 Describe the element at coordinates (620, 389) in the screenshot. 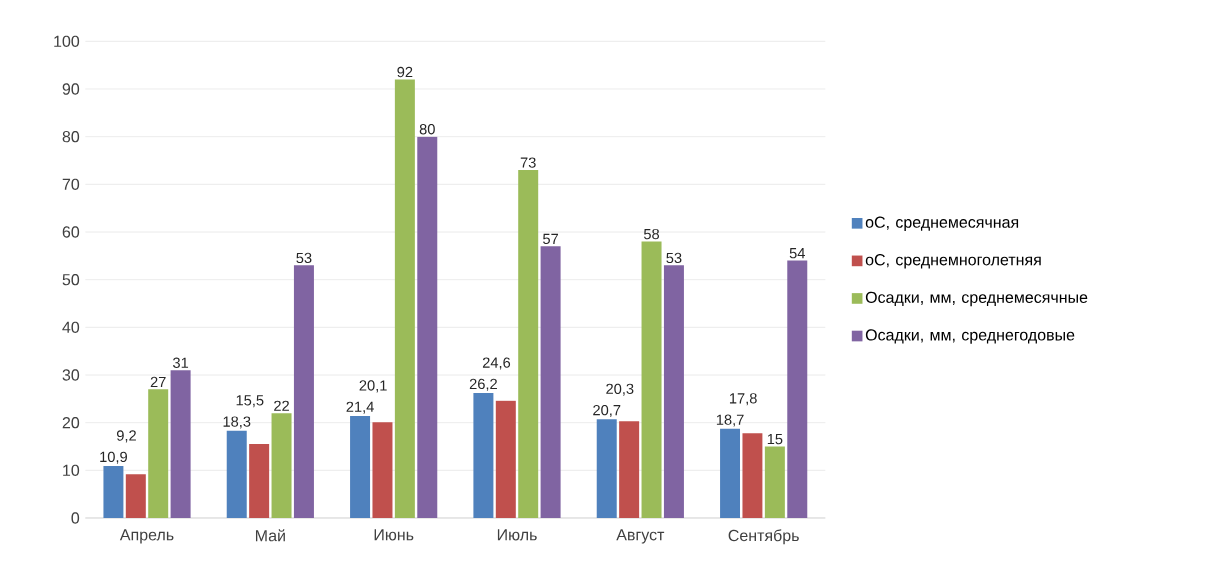

I see `data-label: 20,3` at that location.